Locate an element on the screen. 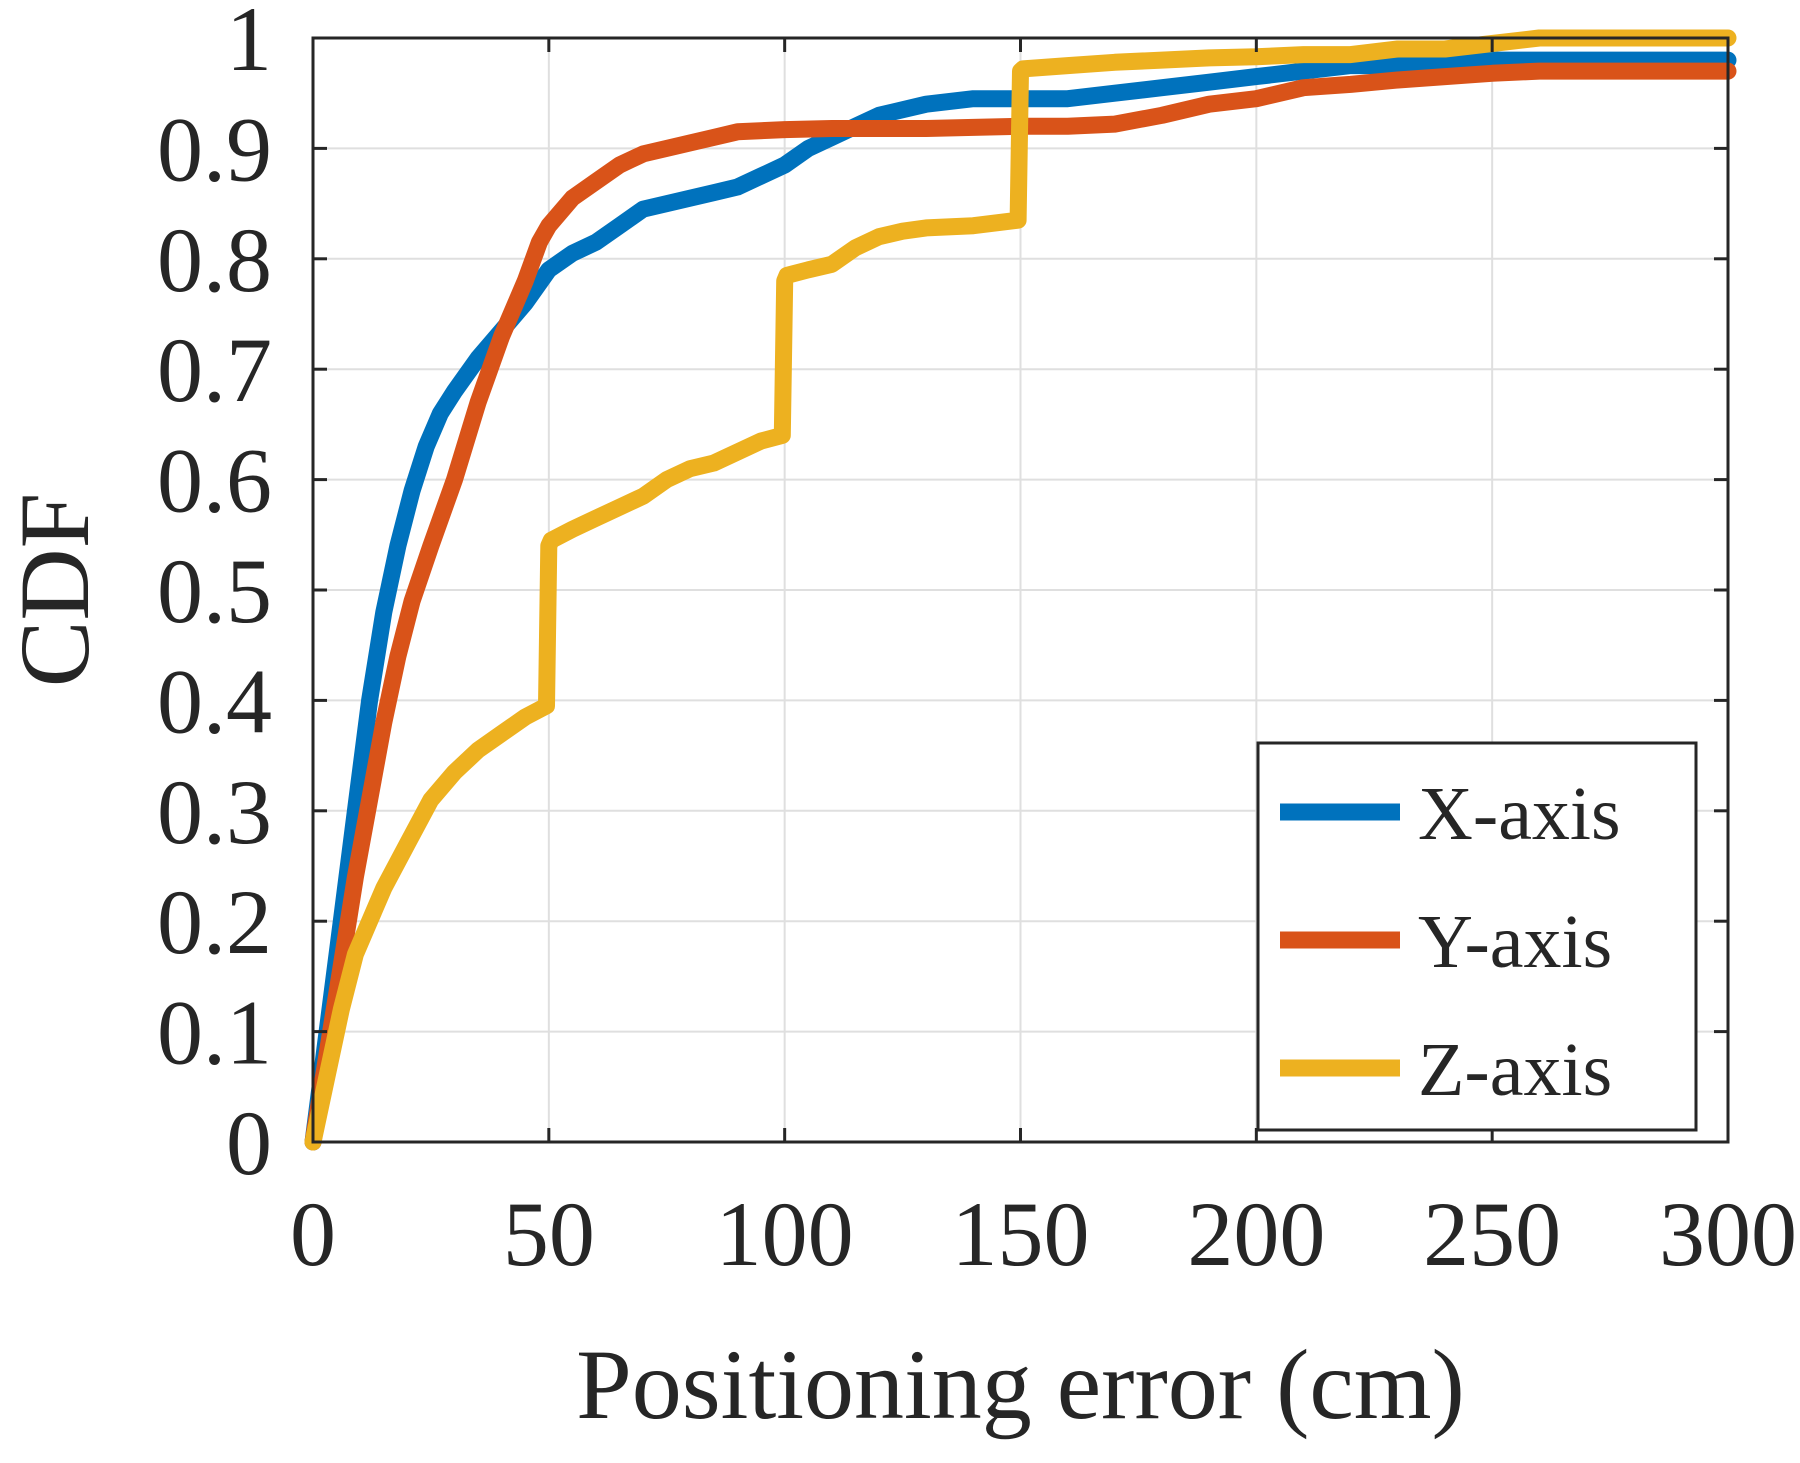  y-tick-label: 0.1 is located at coordinates (214, 1033).